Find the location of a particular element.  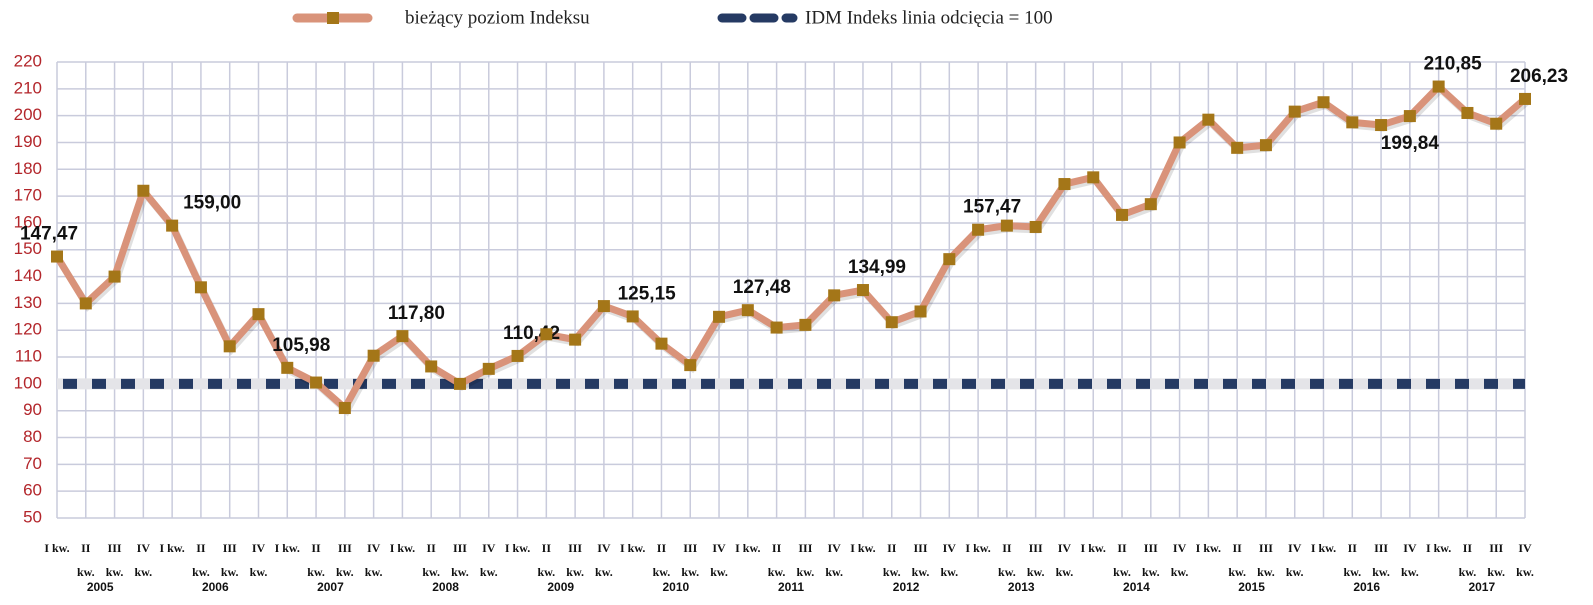

legend-label: bieżący poziom Indeksu is located at coordinates (497, 17).